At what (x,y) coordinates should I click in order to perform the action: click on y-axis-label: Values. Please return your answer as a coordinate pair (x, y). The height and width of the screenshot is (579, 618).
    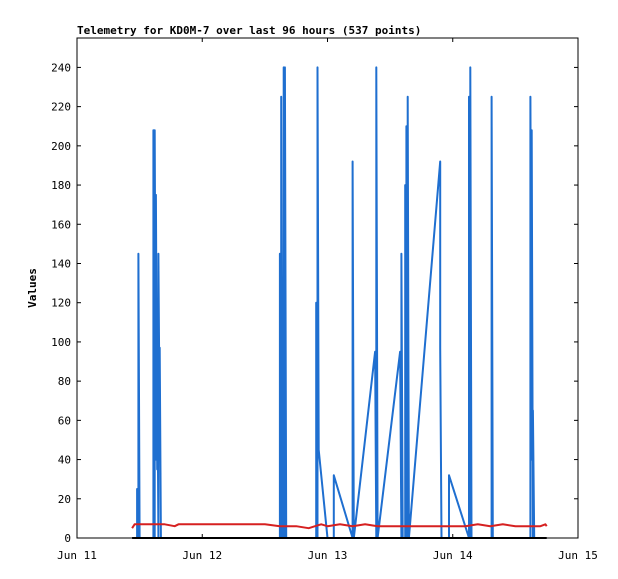
    Looking at the image, I should click on (32, 288).